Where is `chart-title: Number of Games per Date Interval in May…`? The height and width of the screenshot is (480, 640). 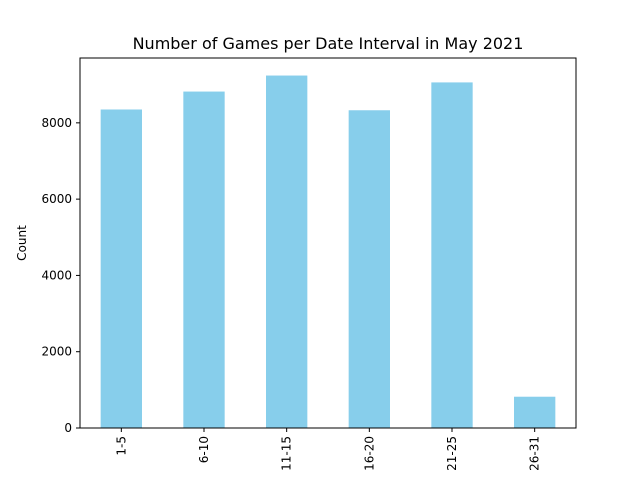 chart-title: Number of Games per Date Interval in May… is located at coordinates (328, 43).